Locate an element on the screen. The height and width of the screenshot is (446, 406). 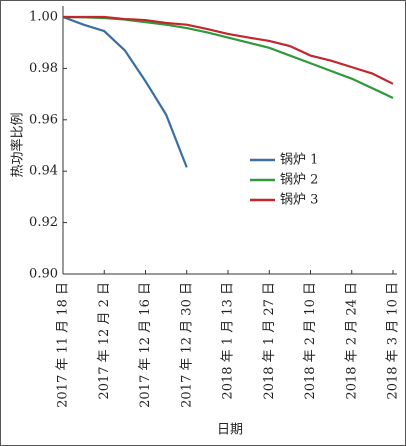
y-tick-label: 0.98 is located at coordinates (43, 68).